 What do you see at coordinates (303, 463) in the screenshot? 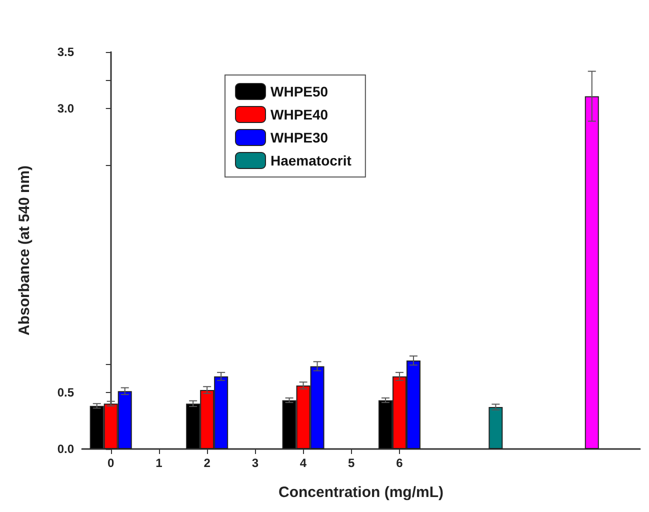
I see `x-tick-label: 4` at bounding box center [303, 463].